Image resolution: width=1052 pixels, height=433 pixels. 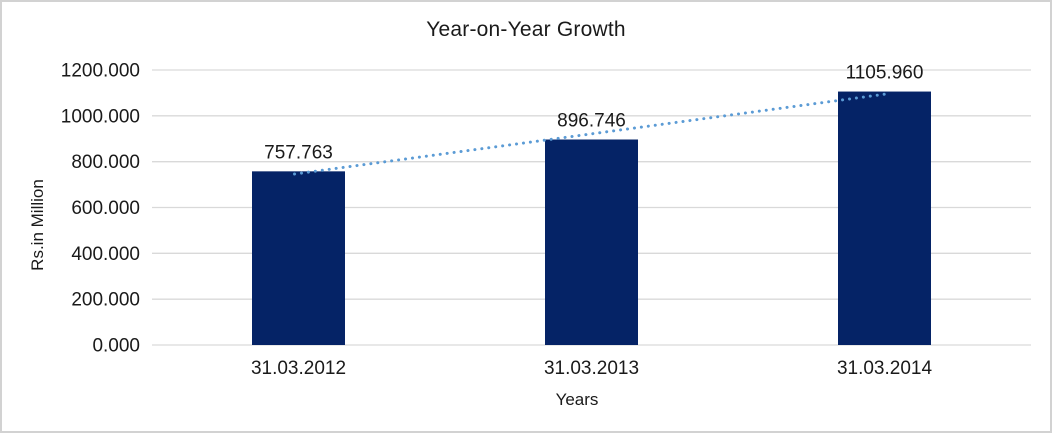 What do you see at coordinates (577, 399) in the screenshot?
I see `x-axis-title: Years` at bounding box center [577, 399].